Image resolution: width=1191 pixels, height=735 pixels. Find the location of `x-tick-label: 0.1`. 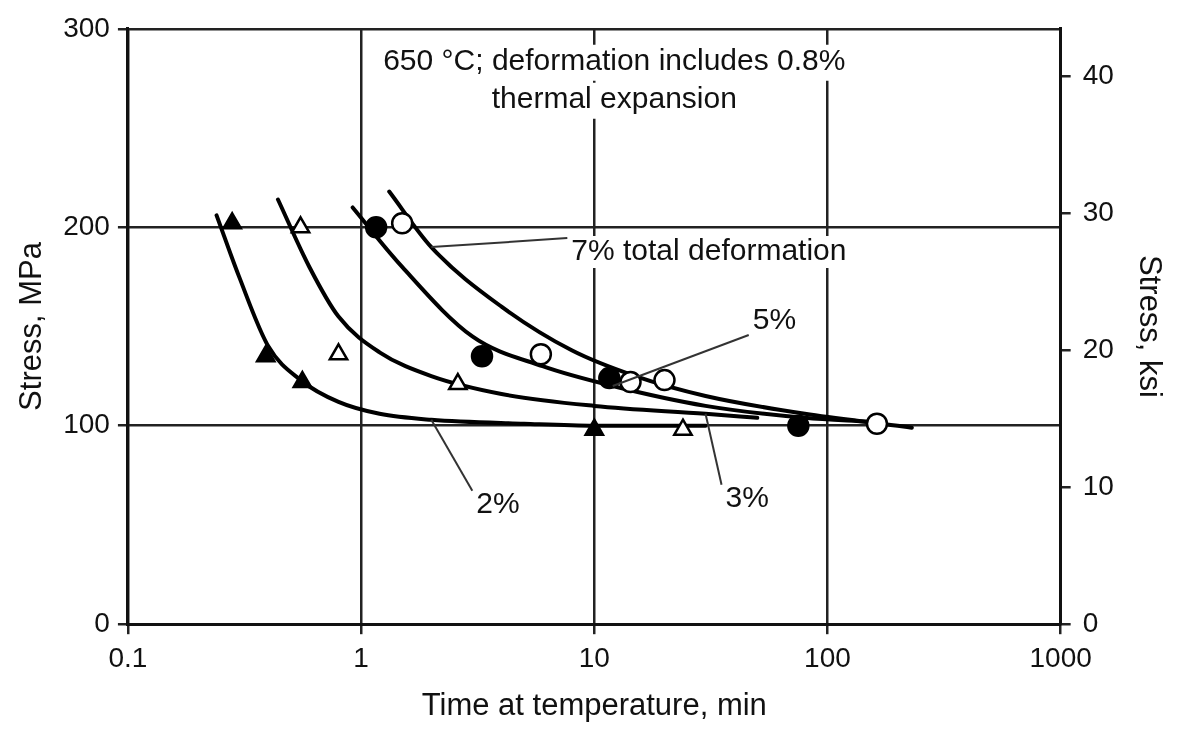

x-tick-label: 0.1 is located at coordinates (128, 657).